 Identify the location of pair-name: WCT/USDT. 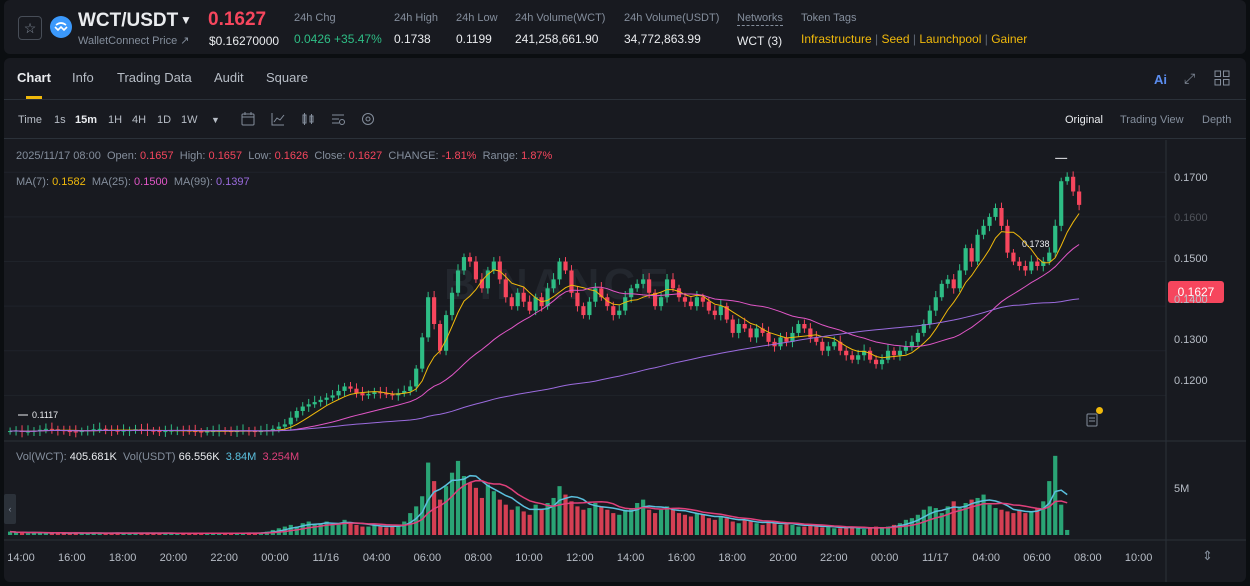
(128, 20).